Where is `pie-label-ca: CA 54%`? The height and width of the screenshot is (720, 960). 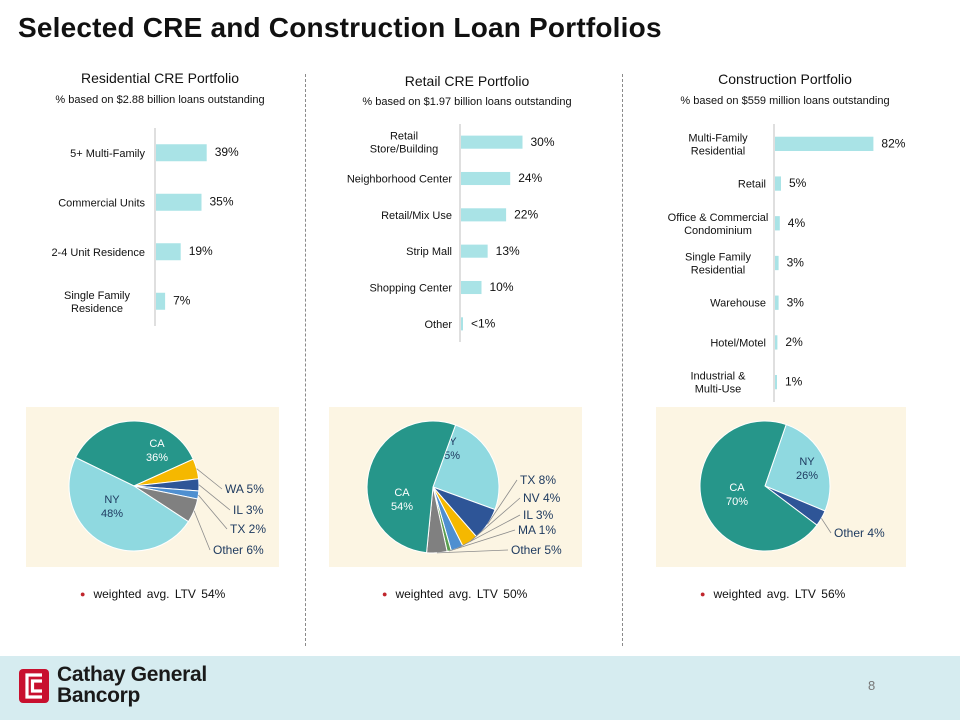
pie-label-ca: CA 54% is located at coordinates (402, 500).